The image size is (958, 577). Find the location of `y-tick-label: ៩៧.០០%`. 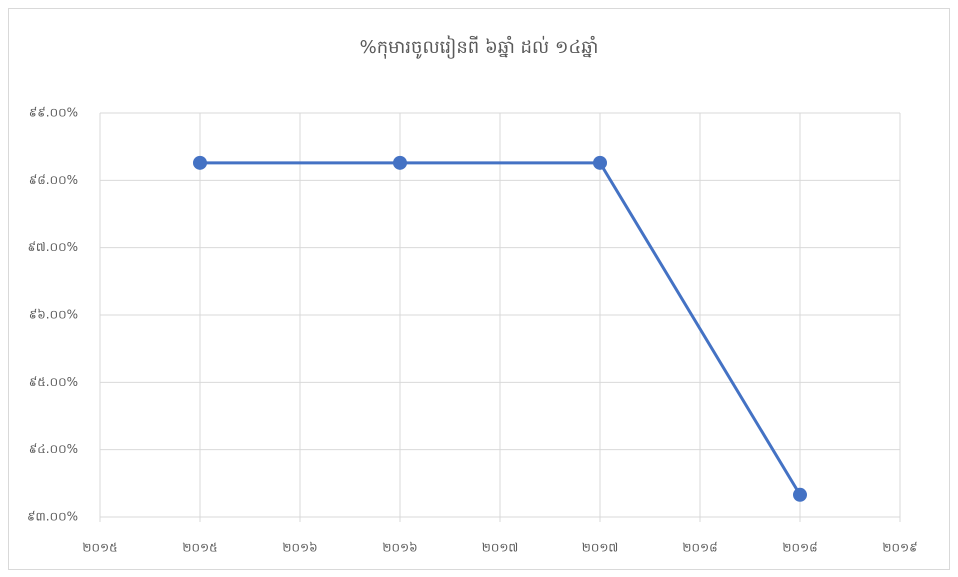

y-tick-label: ៩៧.០០% is located at coordinates (52, 247).